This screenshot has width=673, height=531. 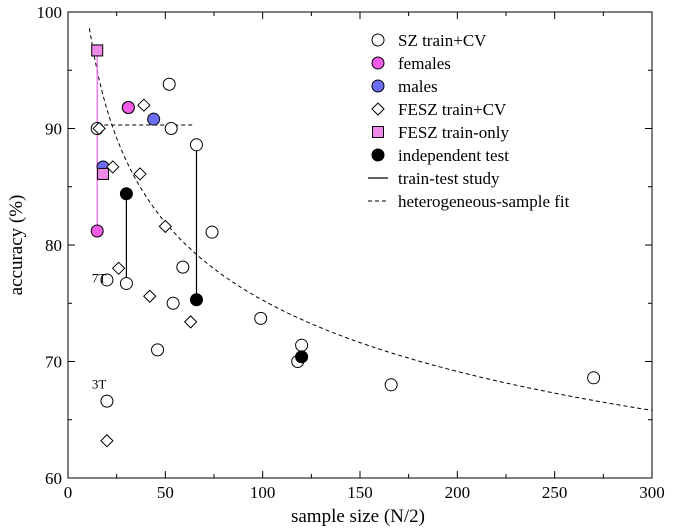 I want to click on legend-label: heterogeneous-sample fit, so click(x=484, y=201).